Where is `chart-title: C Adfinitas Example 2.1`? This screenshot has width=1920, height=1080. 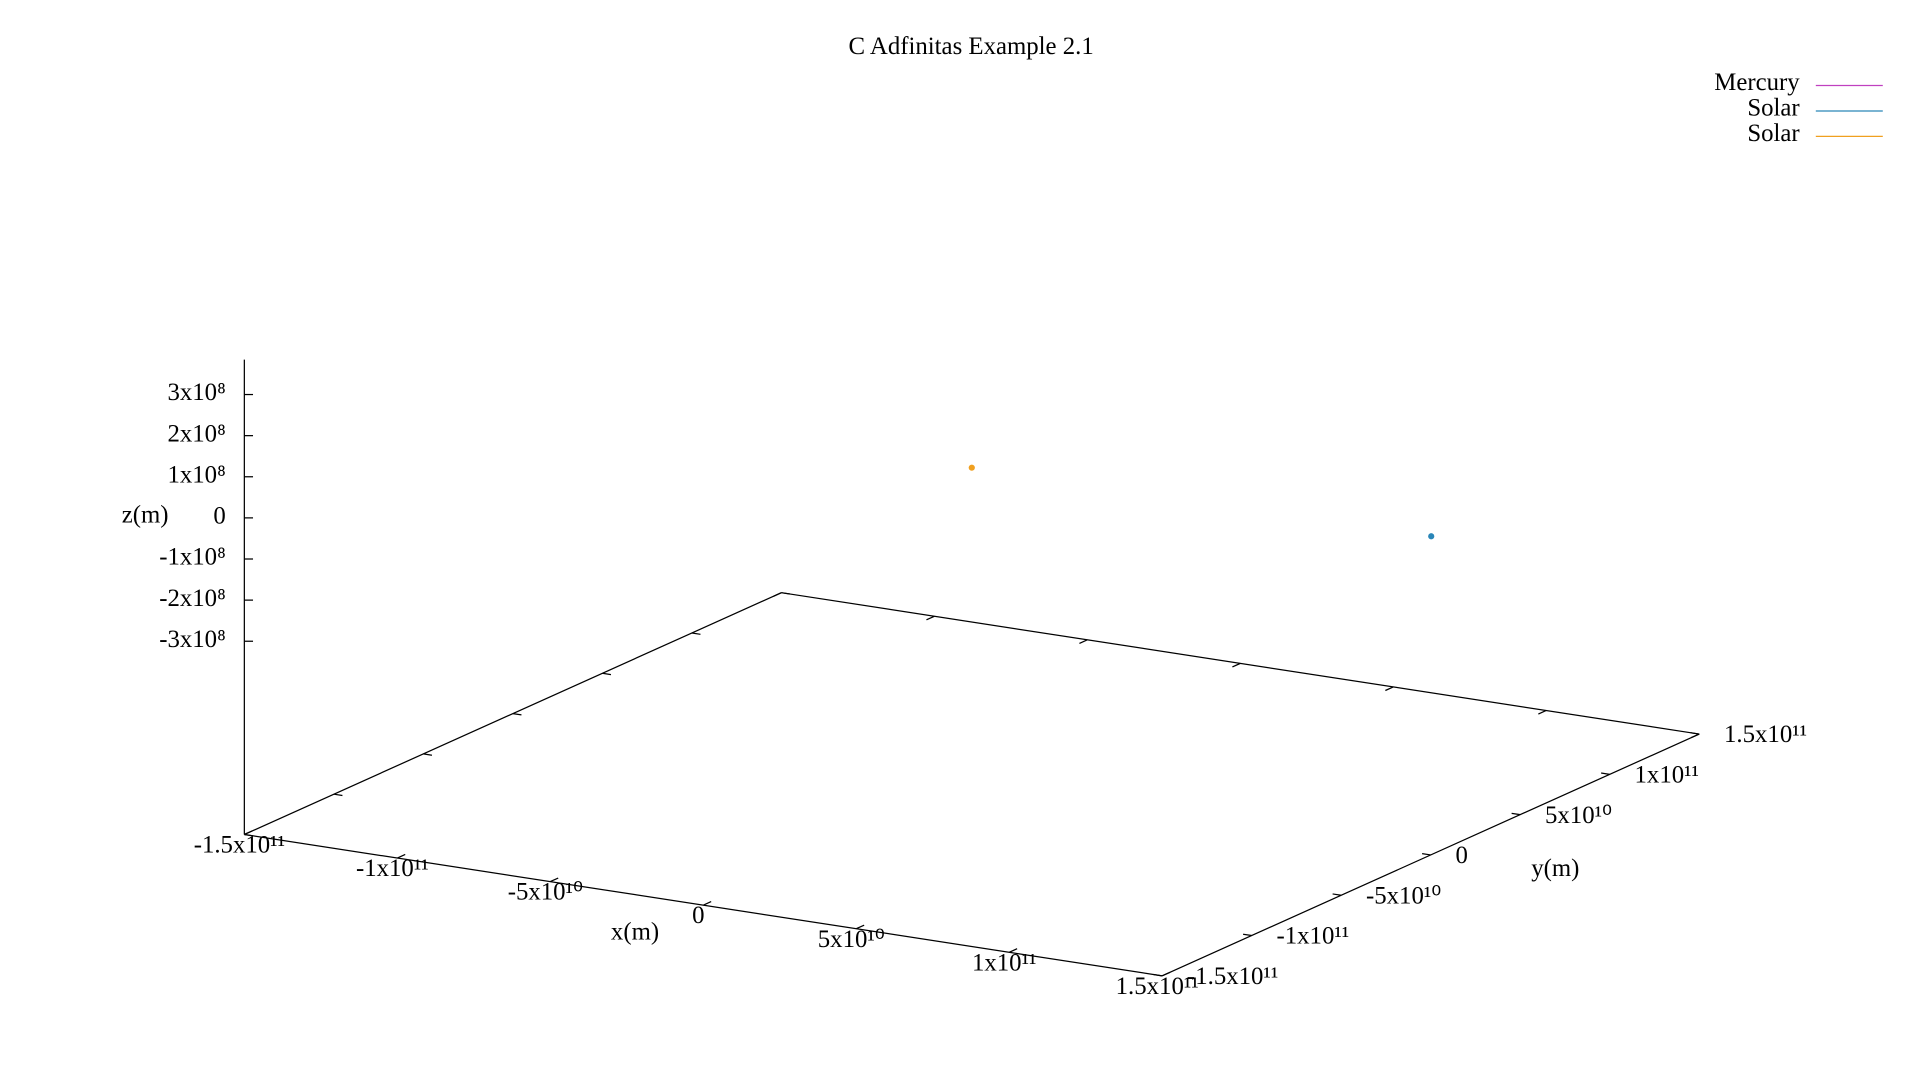
chart-title: C Adfinitas Example 2.1 is located at coordinates (971, 46).